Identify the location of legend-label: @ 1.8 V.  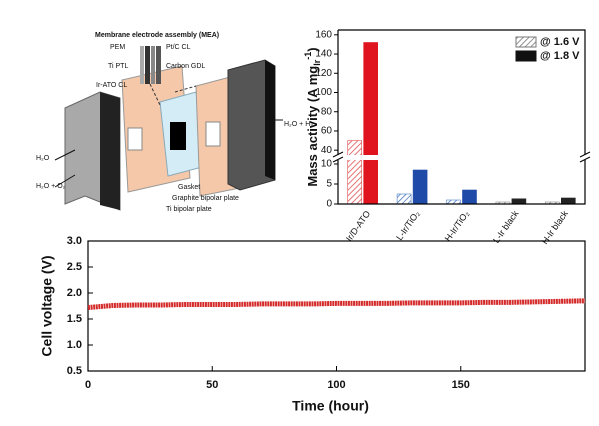
(560, 56).